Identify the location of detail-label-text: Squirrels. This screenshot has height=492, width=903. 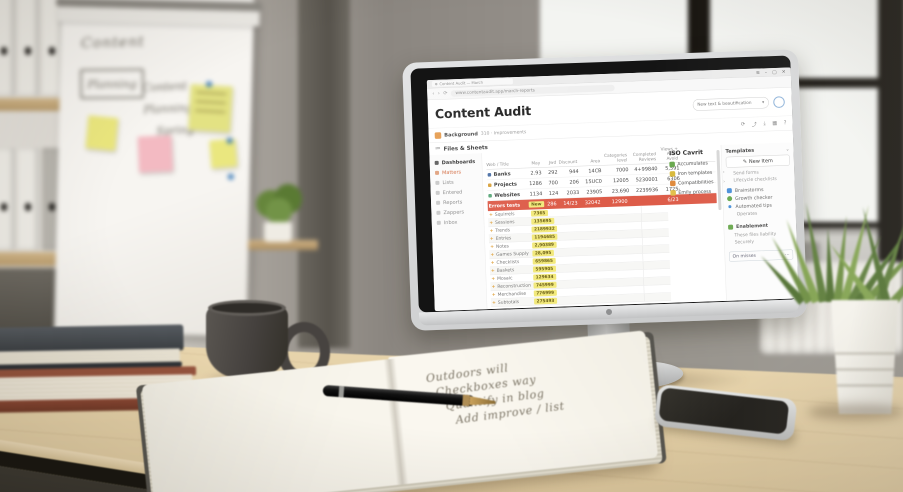
(504, 214).